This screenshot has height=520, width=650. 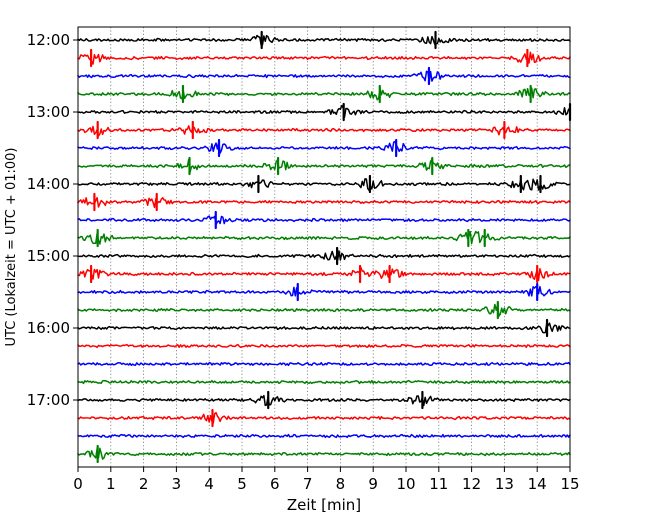 What do you see at coordinates (48, 256) in the screenshot?
I see `y-axis-tick-label: 15:00` at bounding box center [48, 256].